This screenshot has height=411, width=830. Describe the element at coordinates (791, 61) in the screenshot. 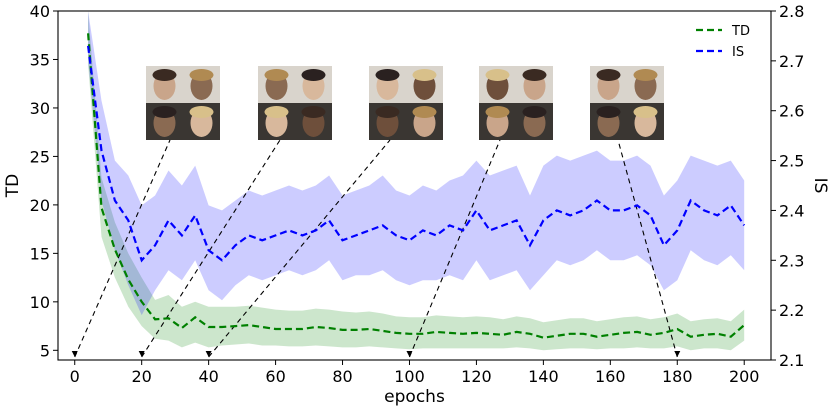

I see `y-right-tick-label: 2.7` at that location.